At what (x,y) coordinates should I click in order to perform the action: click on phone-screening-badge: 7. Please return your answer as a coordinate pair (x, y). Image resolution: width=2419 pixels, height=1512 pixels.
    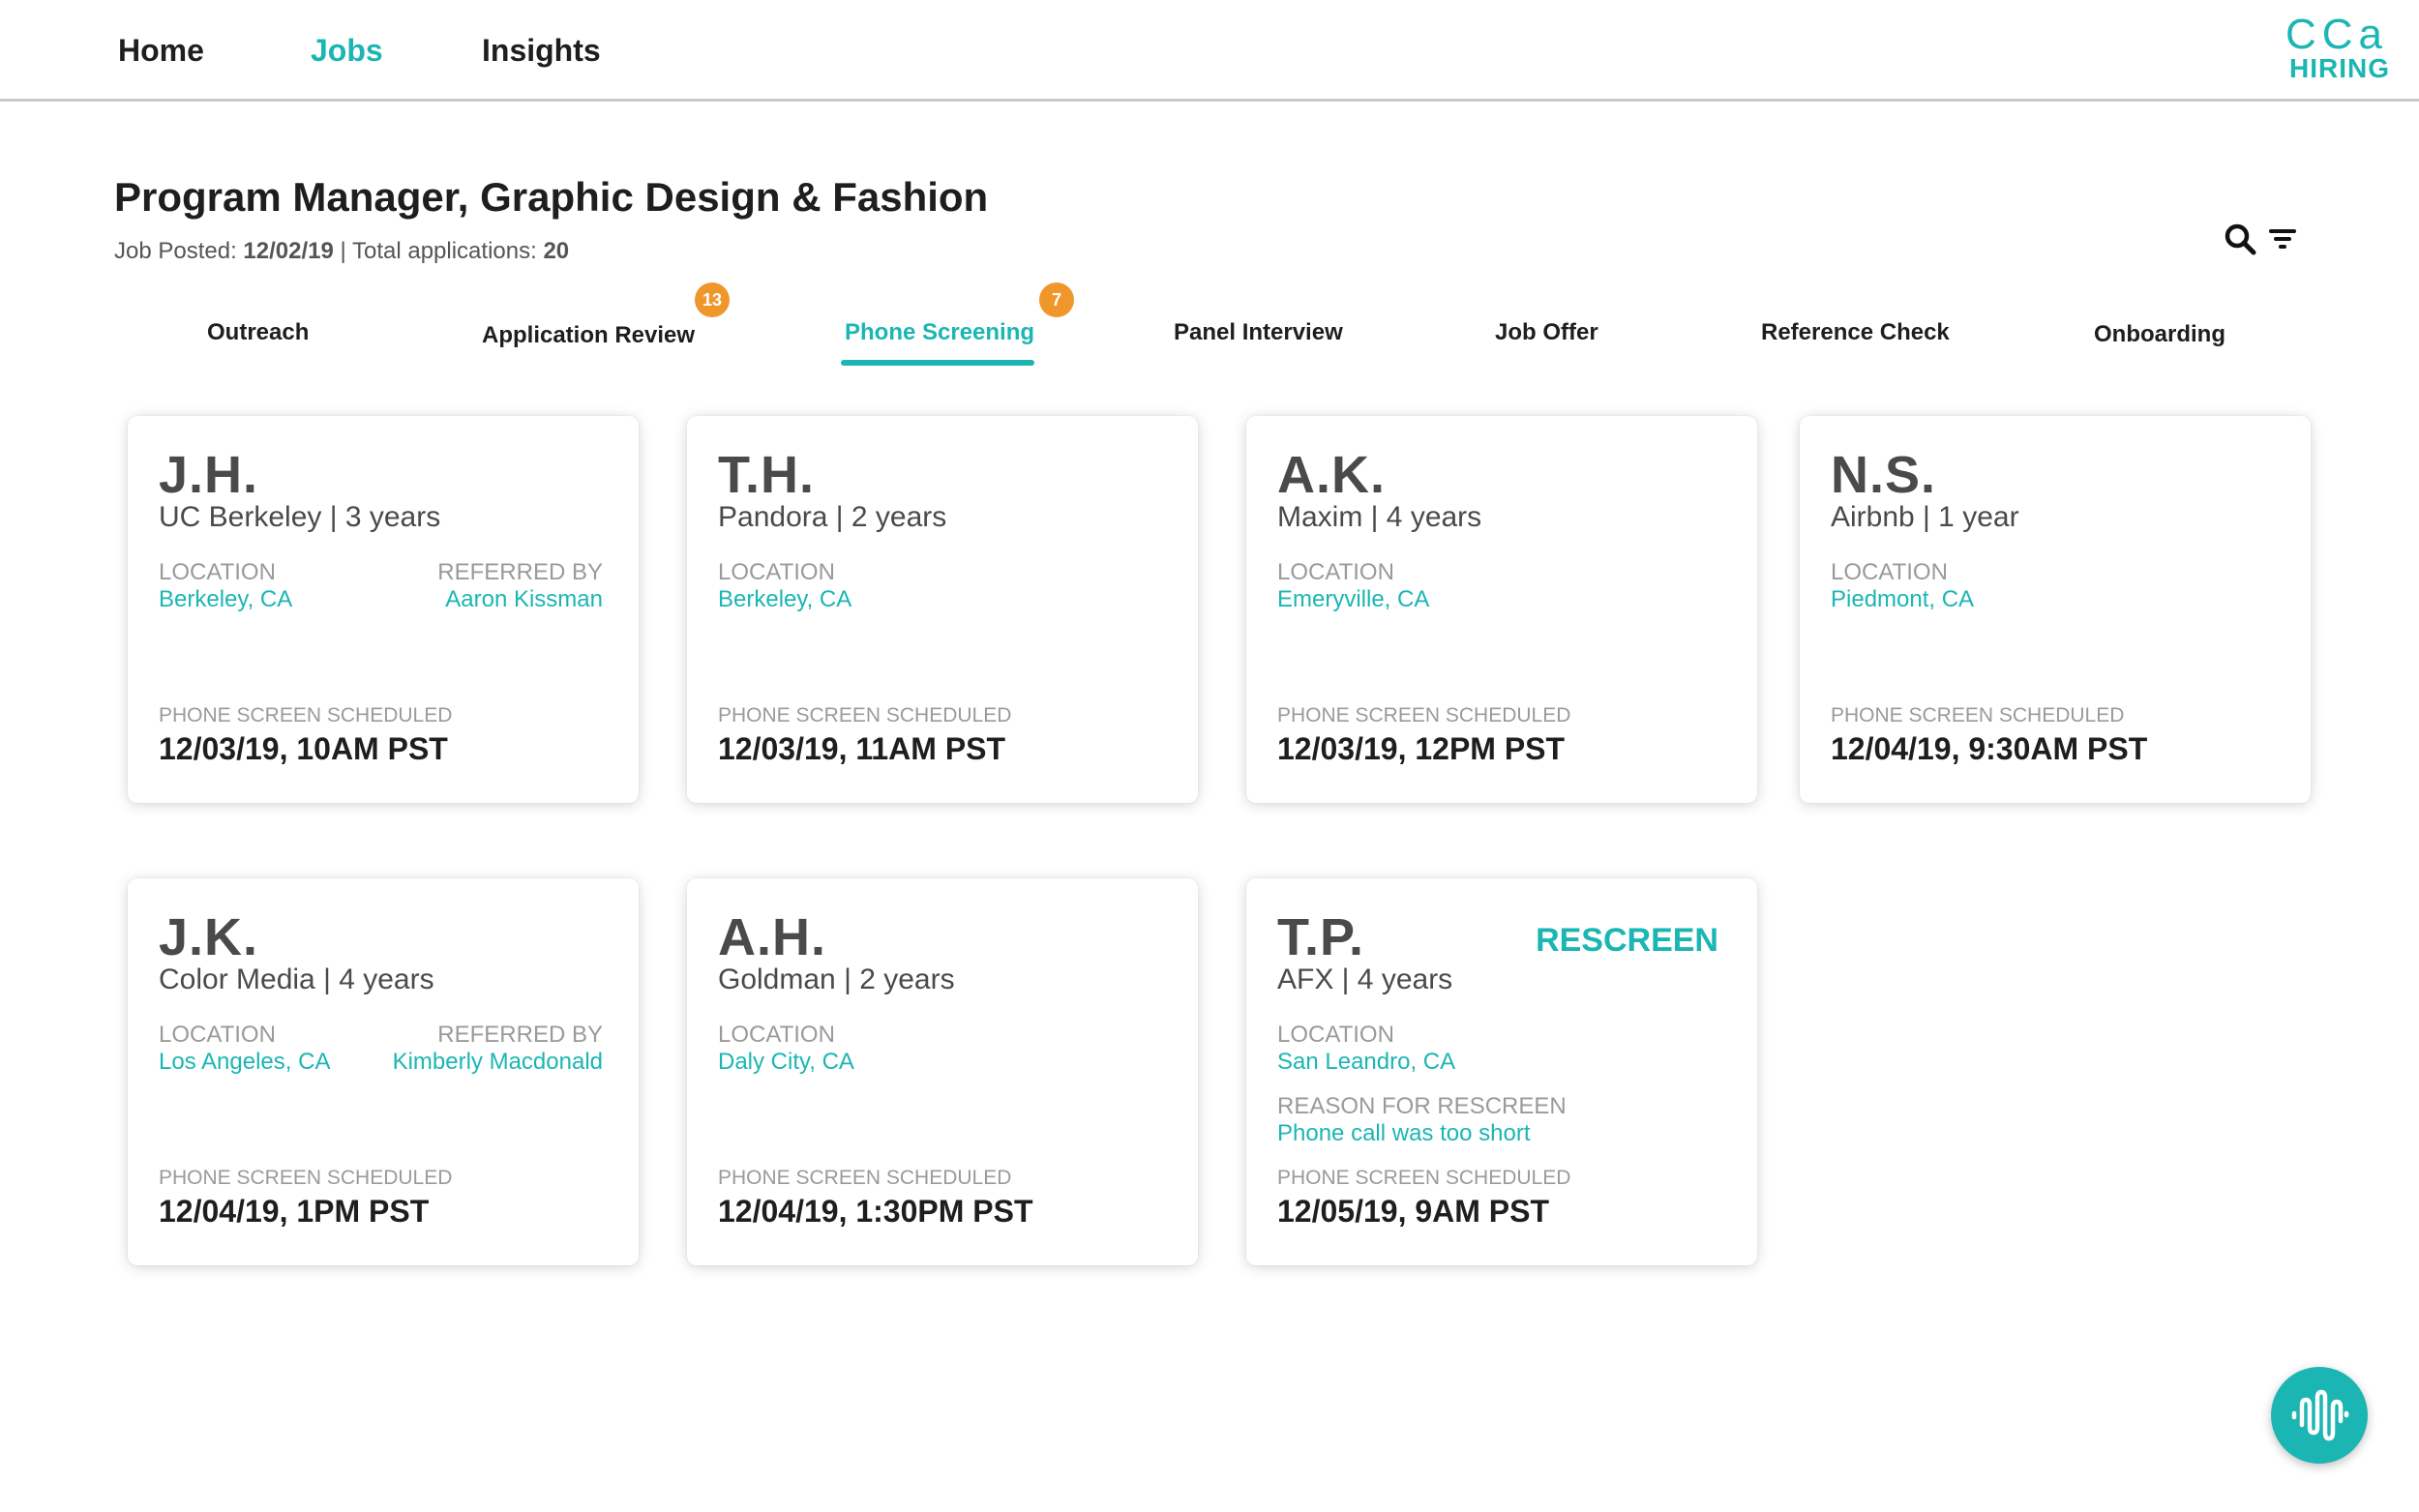
    Looking at the image, I should click on (1057, 300).